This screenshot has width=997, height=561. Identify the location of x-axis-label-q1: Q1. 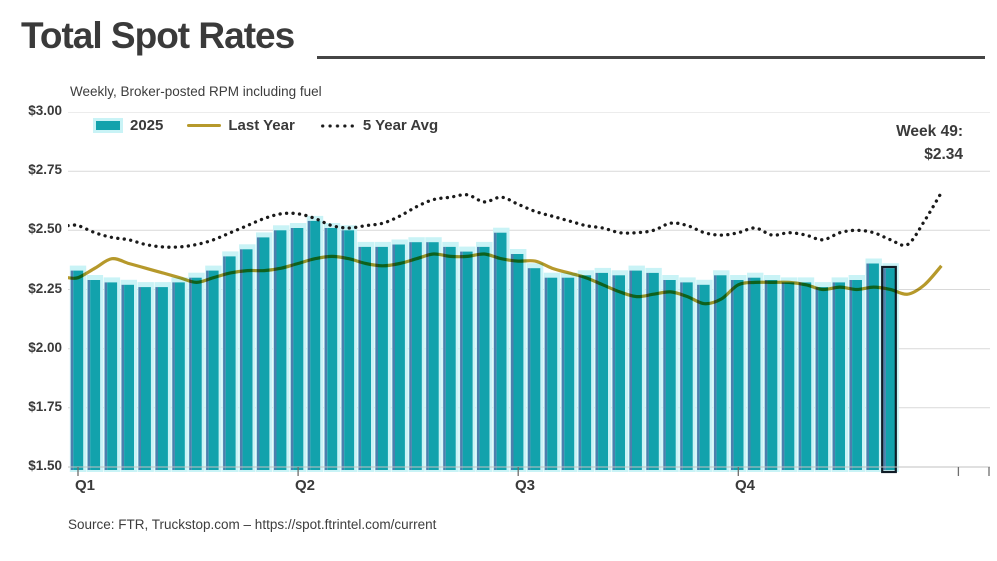
(85, 485).